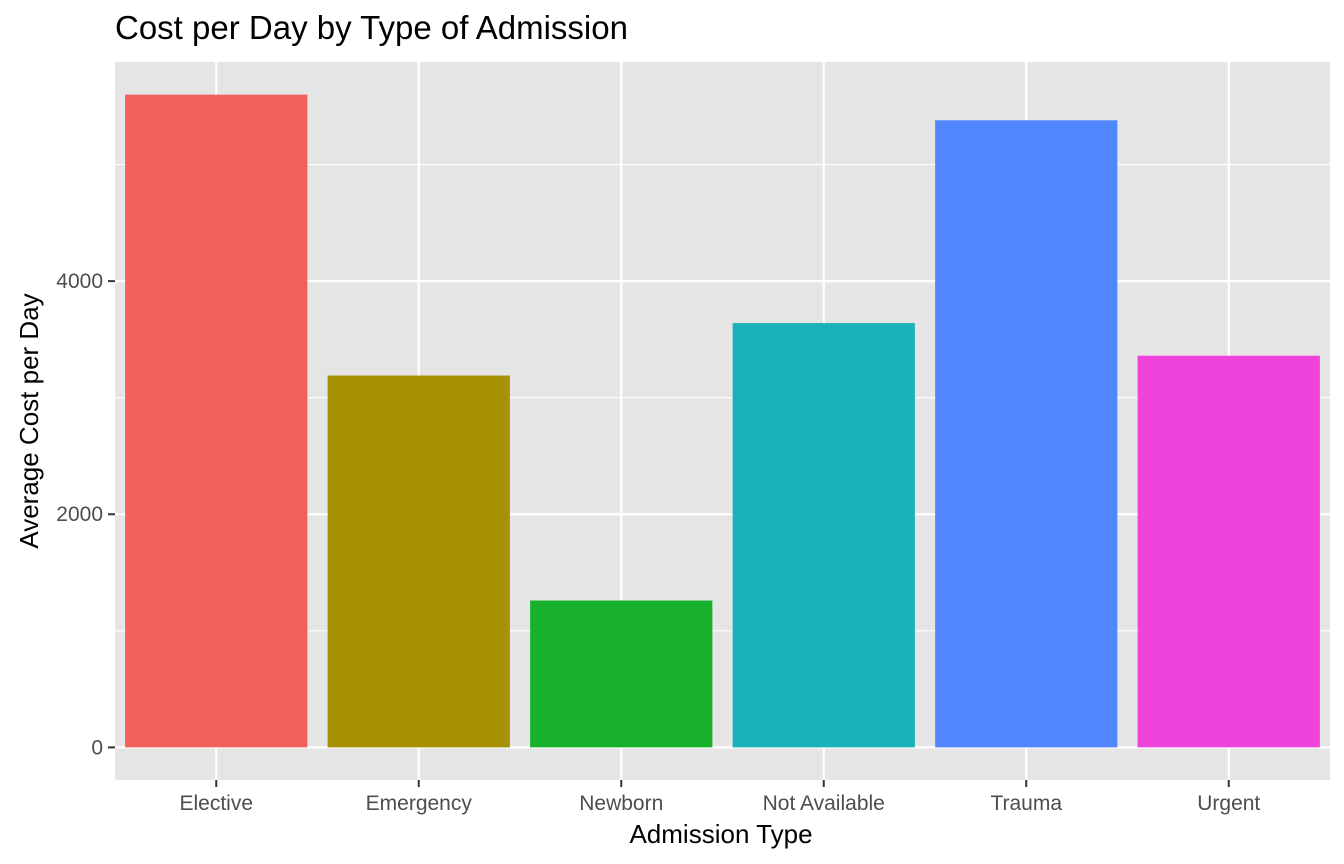 The width and height of the screenshot is (1344, 864). I want to click on bar-elective, so click(216, 421).